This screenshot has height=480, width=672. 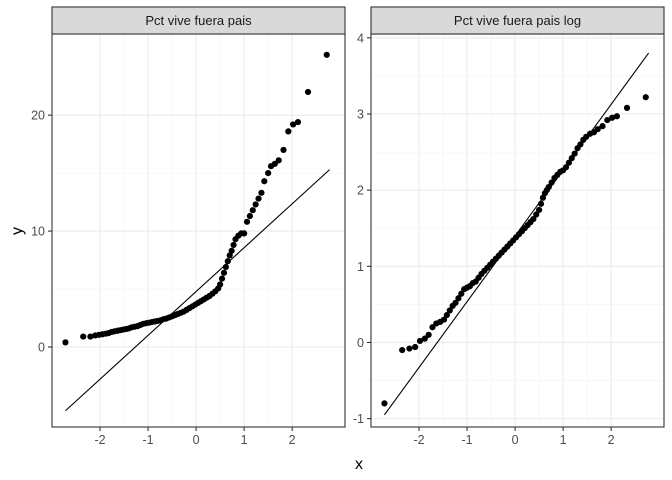 What do you see at coordinates (358, 419) in the screenshot?
I see `y-tick-label: -1` at bounding box center [358, 419].